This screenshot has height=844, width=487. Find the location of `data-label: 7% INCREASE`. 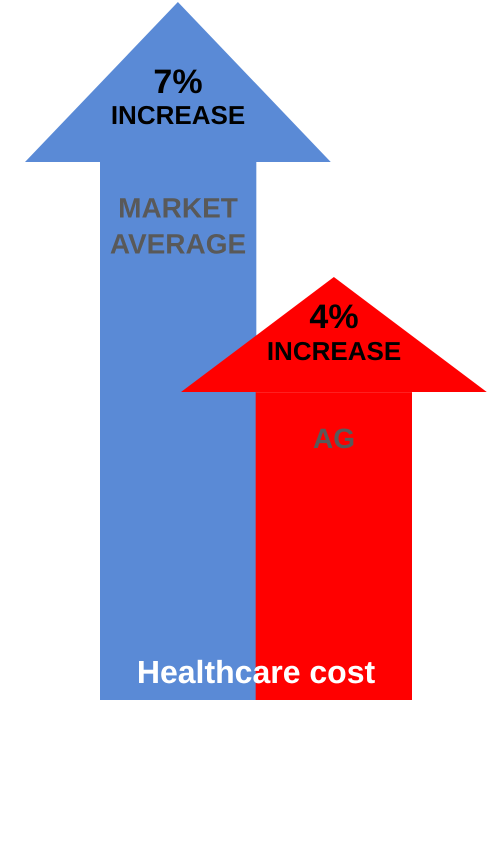

data-label: 7% INCREASE is located at coordinates (178, 96).